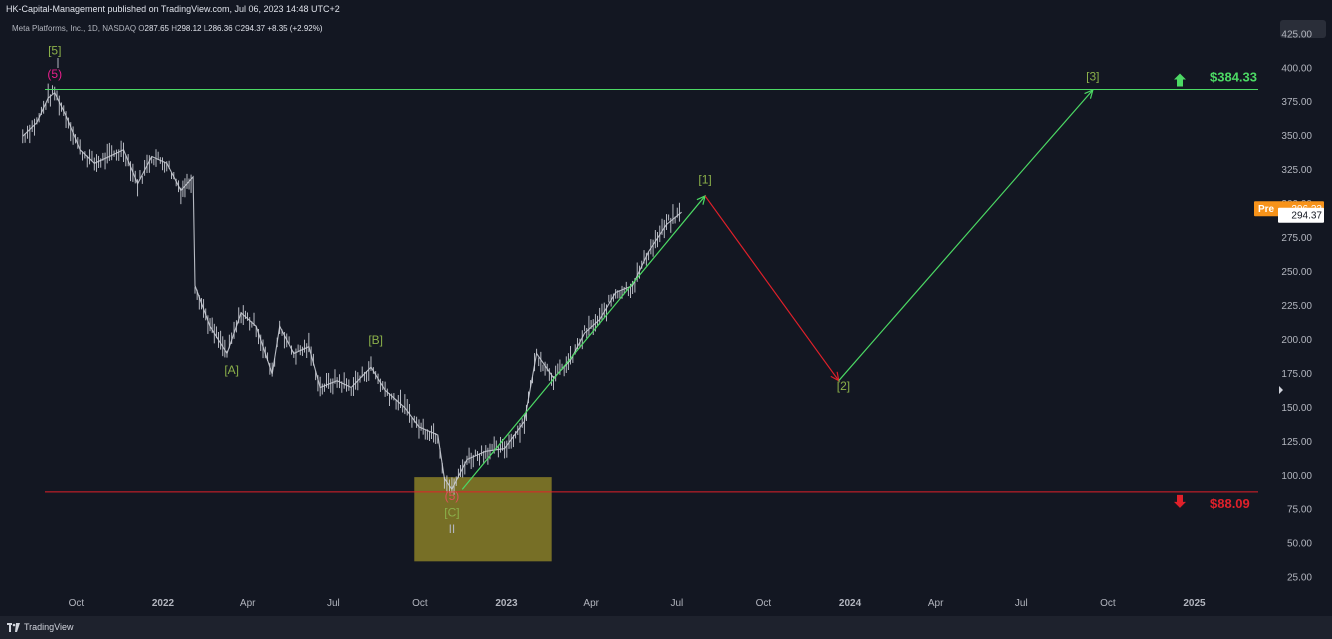 This screenshot has height=639, width=1332. What do you see at coordinates (174, 28) in the screenshot?
I see `high-label: H` at bounding box center [174, 28].